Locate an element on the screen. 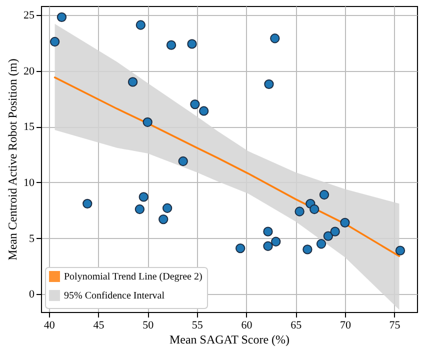 The width and height of the screenshot is (423, 351). y-axis-title: Mean Centroid Active Robot Position (m) is located at coordinates (13, 159).